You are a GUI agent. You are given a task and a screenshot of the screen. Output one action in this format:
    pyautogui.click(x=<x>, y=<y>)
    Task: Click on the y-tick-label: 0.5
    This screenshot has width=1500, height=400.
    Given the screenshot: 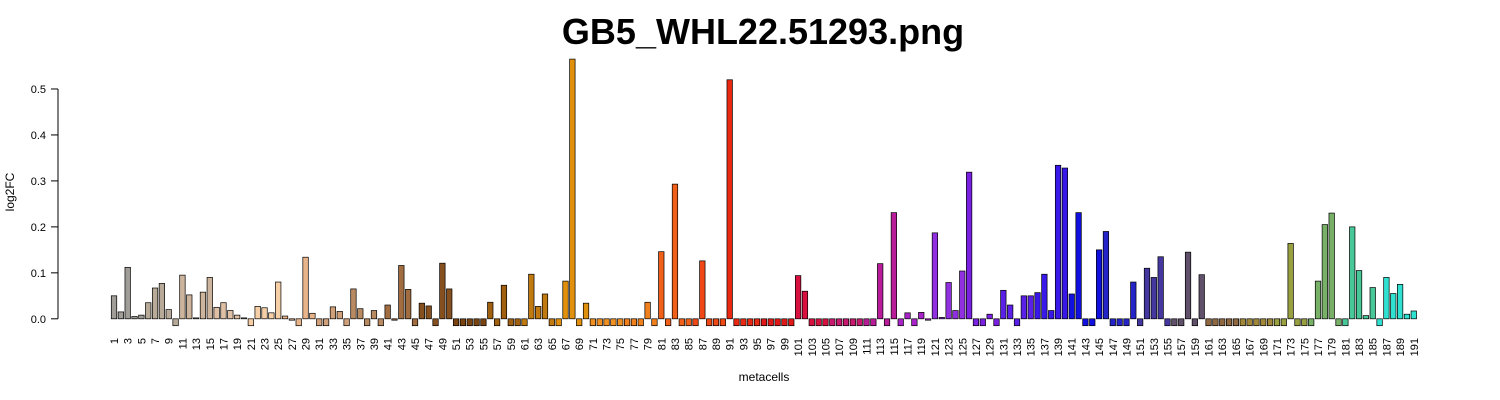 What is the action you would take?
    pyautogui.click(x=38, y=90)
    